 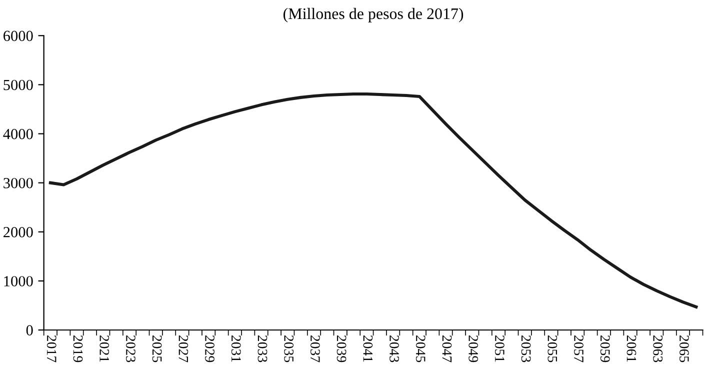 What do you see at coordinates (263, 348) in the screenshot?
I see `x-tick-label: 2033` at bounding box center [263, 348].